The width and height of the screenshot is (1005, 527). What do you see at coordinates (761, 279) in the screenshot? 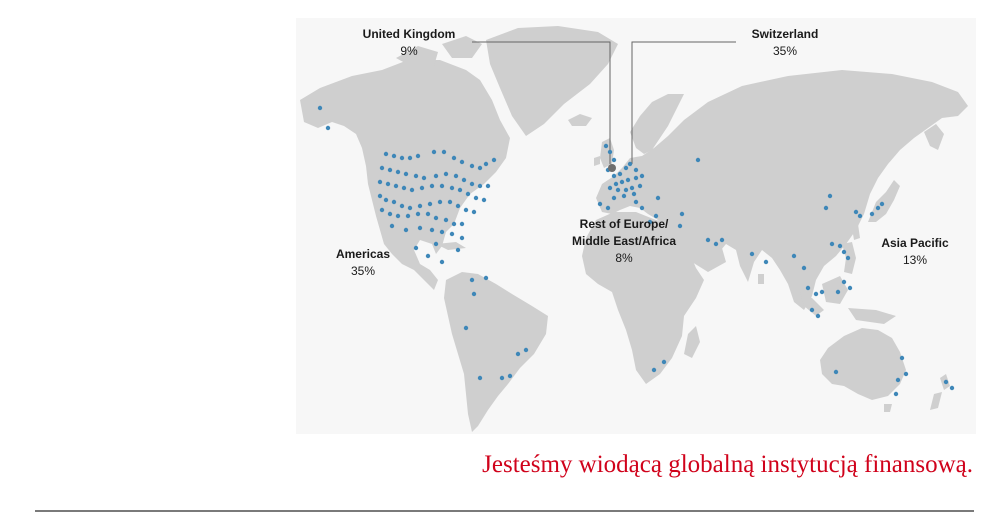
I see `sri-lanka-landmass` at bounding box center [761, 279].